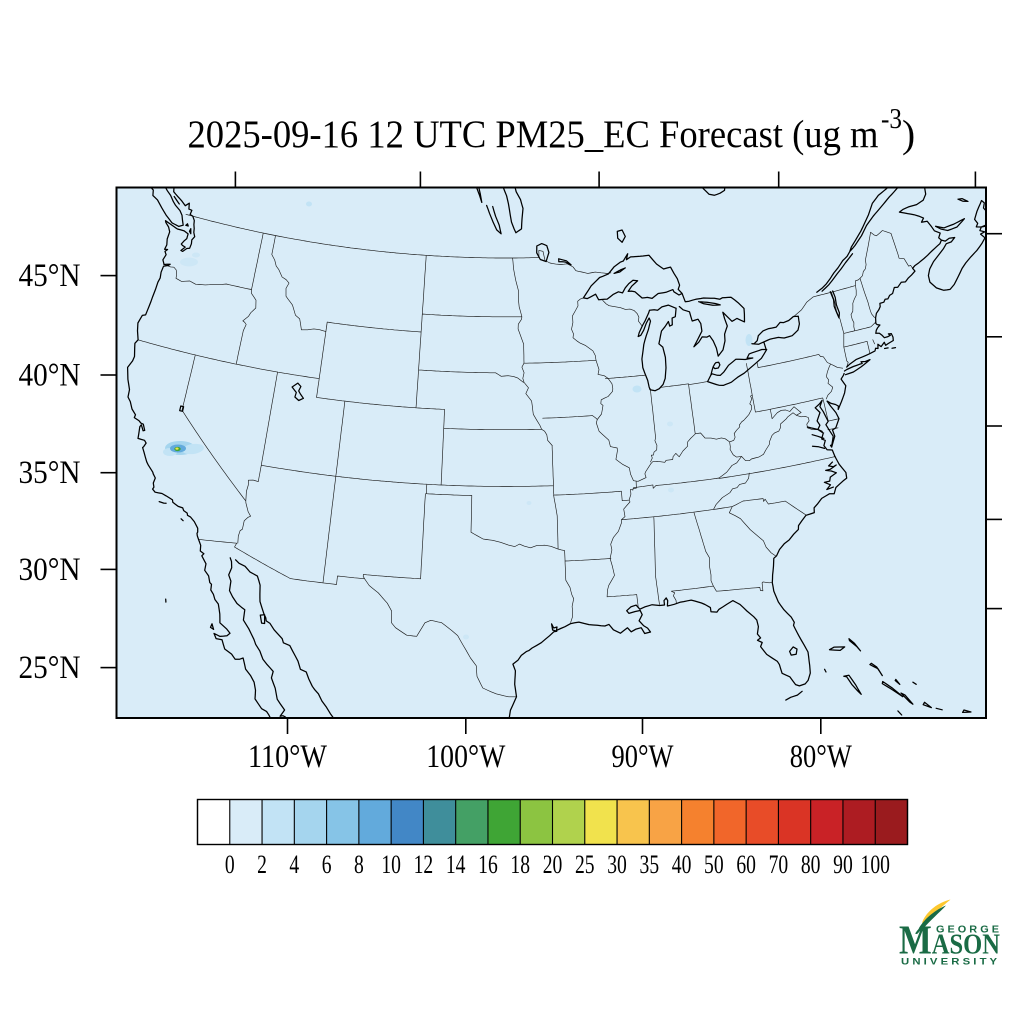 The width and height of the screenshot is (1024, 1024). What do you see at coordinates (746, 864) in the screenshot?
I see `svg-text: 60` at bounding box center [746, 864].